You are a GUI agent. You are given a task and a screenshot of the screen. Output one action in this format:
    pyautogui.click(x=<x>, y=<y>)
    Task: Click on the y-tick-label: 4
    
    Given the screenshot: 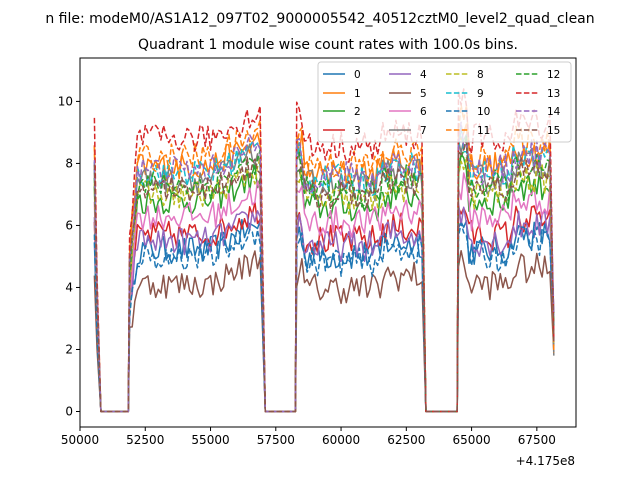 What is the action you would take?
    pyautogui.click(x=69, y=287)
    